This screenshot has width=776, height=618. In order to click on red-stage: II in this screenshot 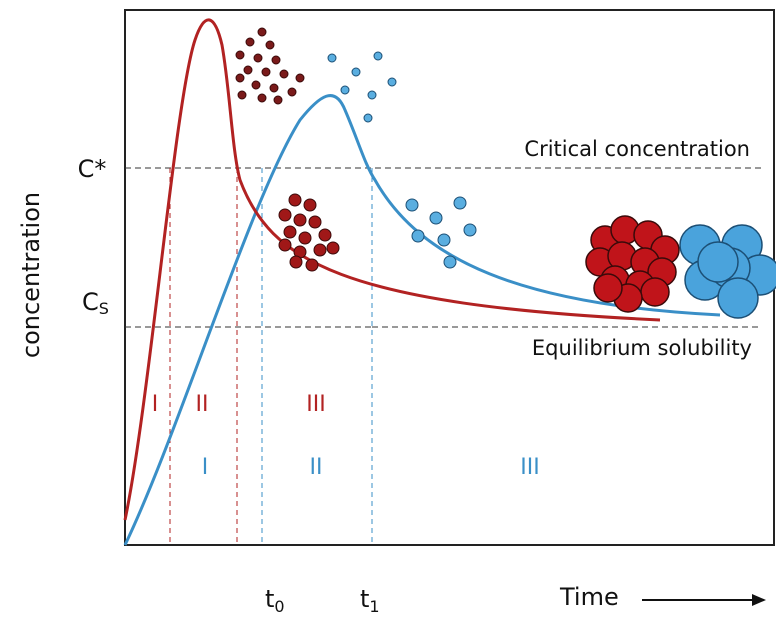, I will do `click(202, 404)`.